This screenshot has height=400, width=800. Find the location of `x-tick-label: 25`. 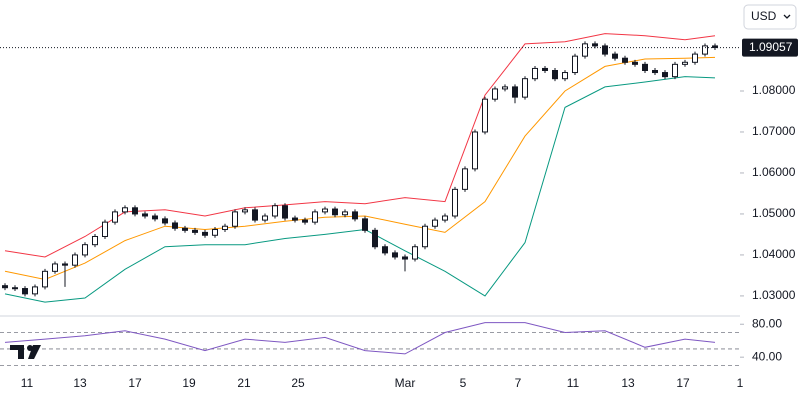

x-tick-label: 25 is located at coordinates (298, 383).